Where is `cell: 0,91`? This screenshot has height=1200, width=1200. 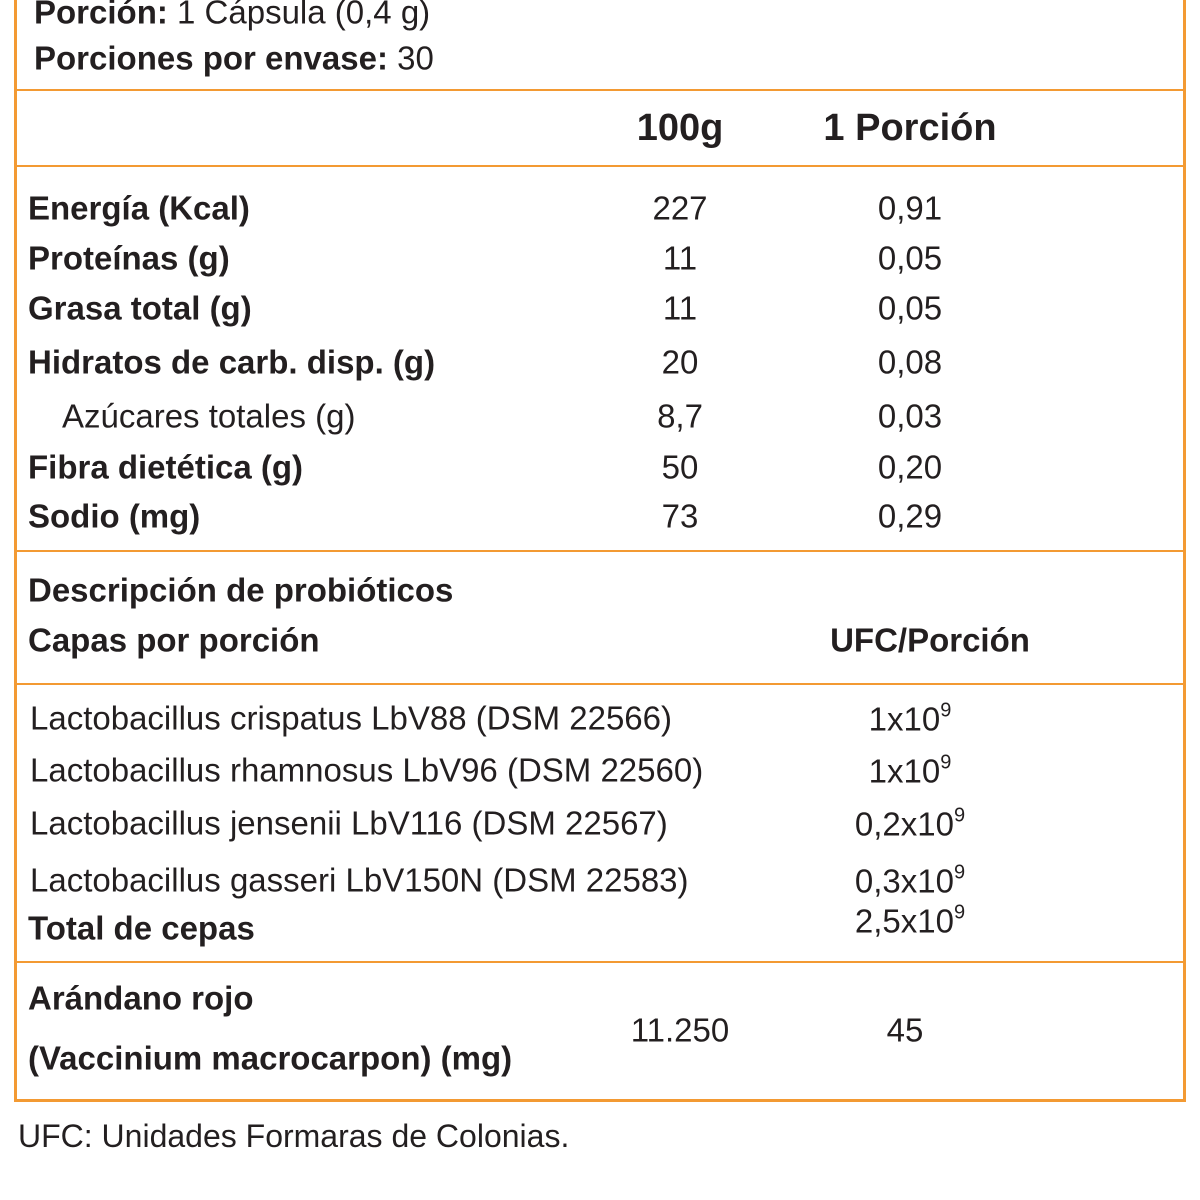 cell: 0,91 is located at coordinates (910, 208).